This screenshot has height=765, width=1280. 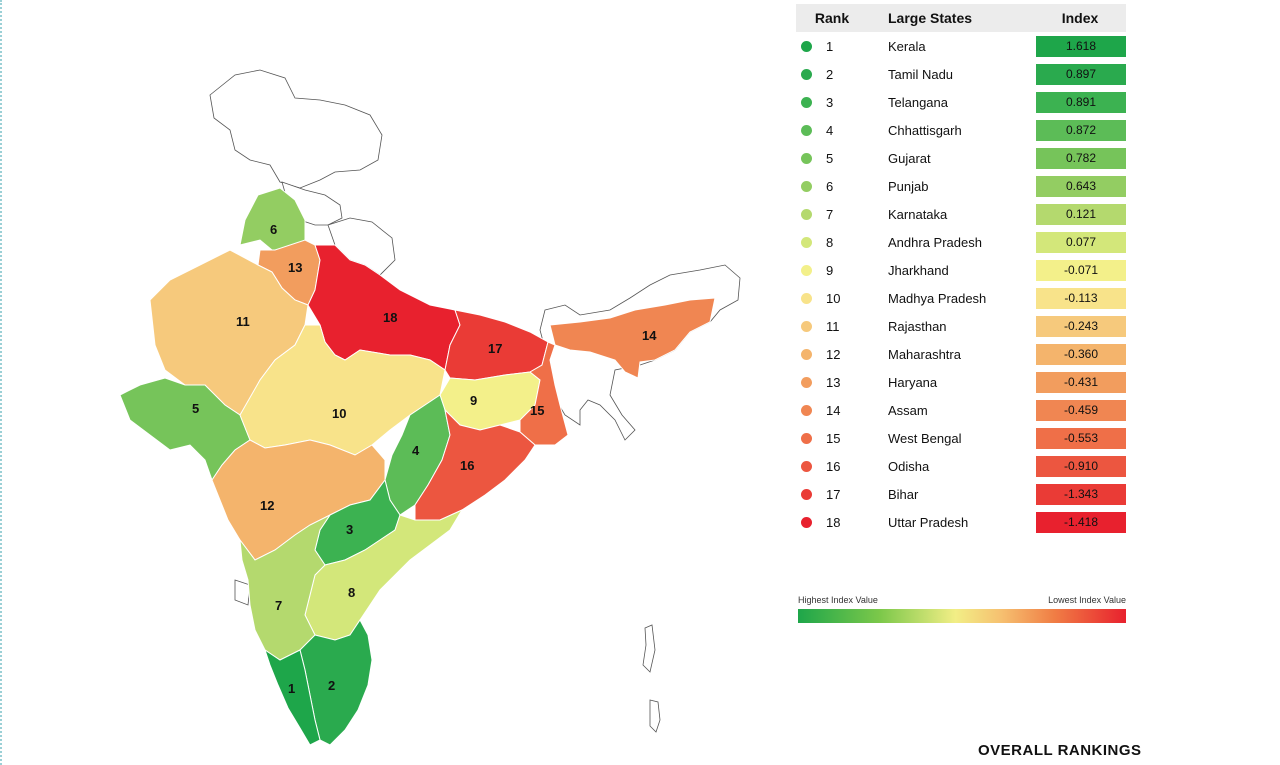 I want to click on state-odisha, so click(x=475, y=464).